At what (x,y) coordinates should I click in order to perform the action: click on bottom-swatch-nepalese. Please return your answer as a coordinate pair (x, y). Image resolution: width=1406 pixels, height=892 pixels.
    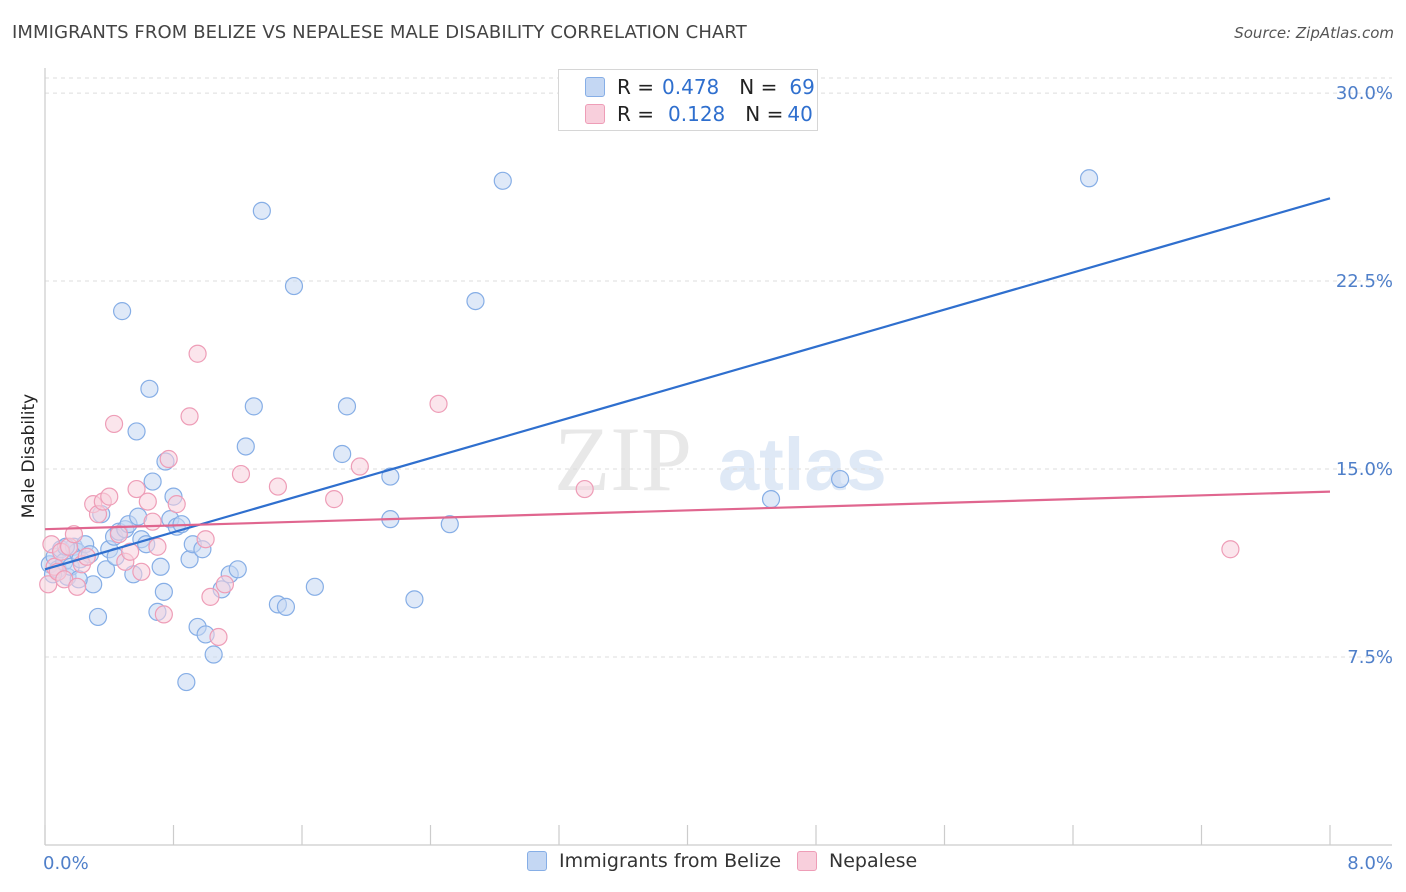
    Looking at the image, I should click on (807, 861).